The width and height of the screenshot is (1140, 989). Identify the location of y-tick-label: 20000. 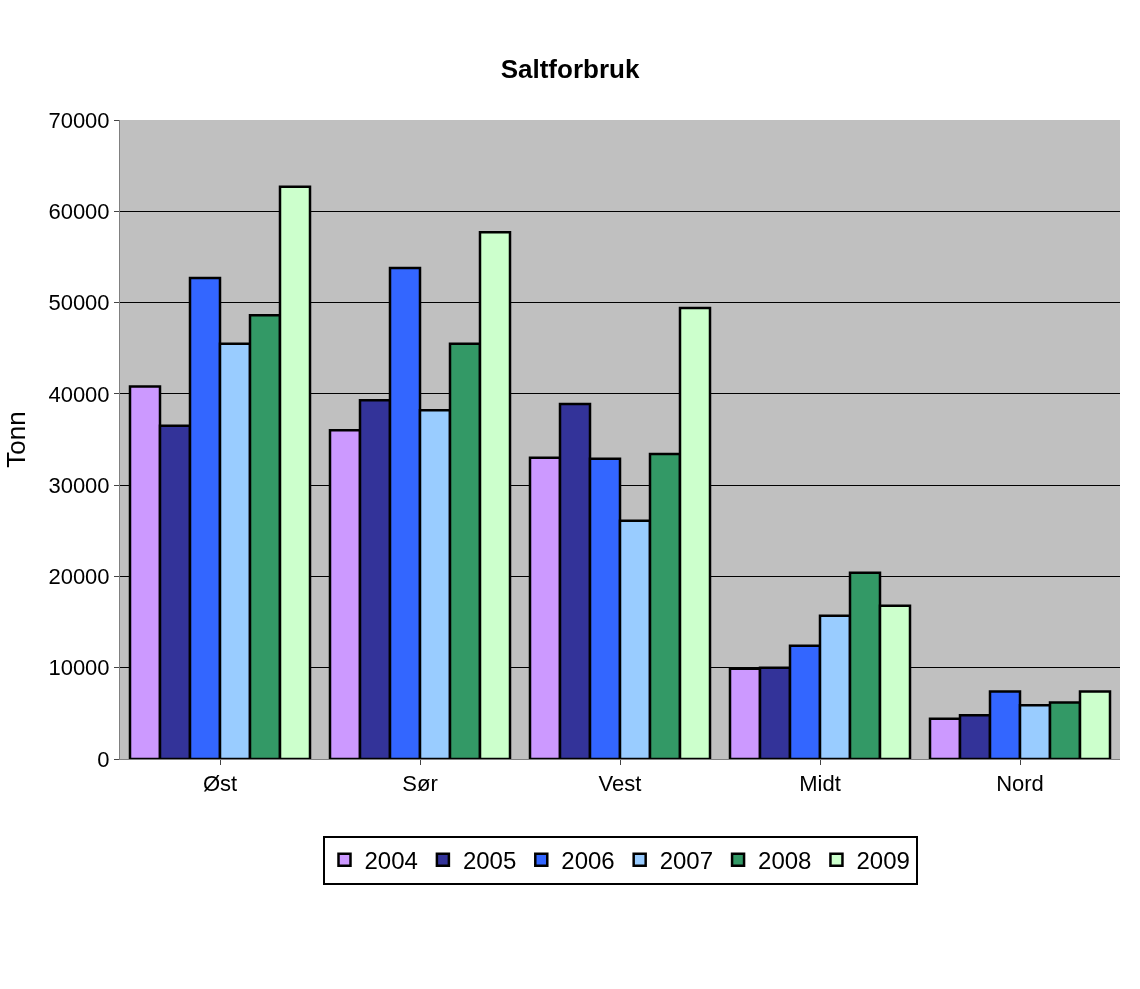
(79, 577).